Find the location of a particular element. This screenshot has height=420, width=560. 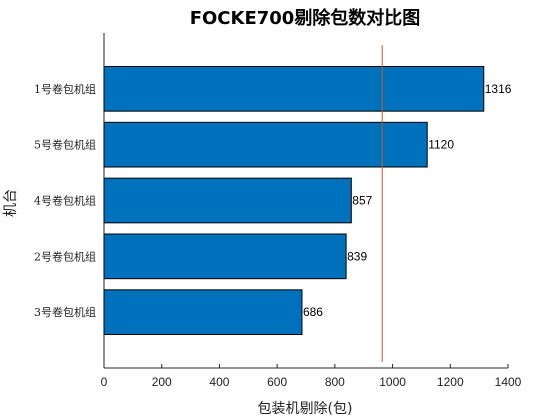

data-label: 1120 is located at coordinates (441, 145).